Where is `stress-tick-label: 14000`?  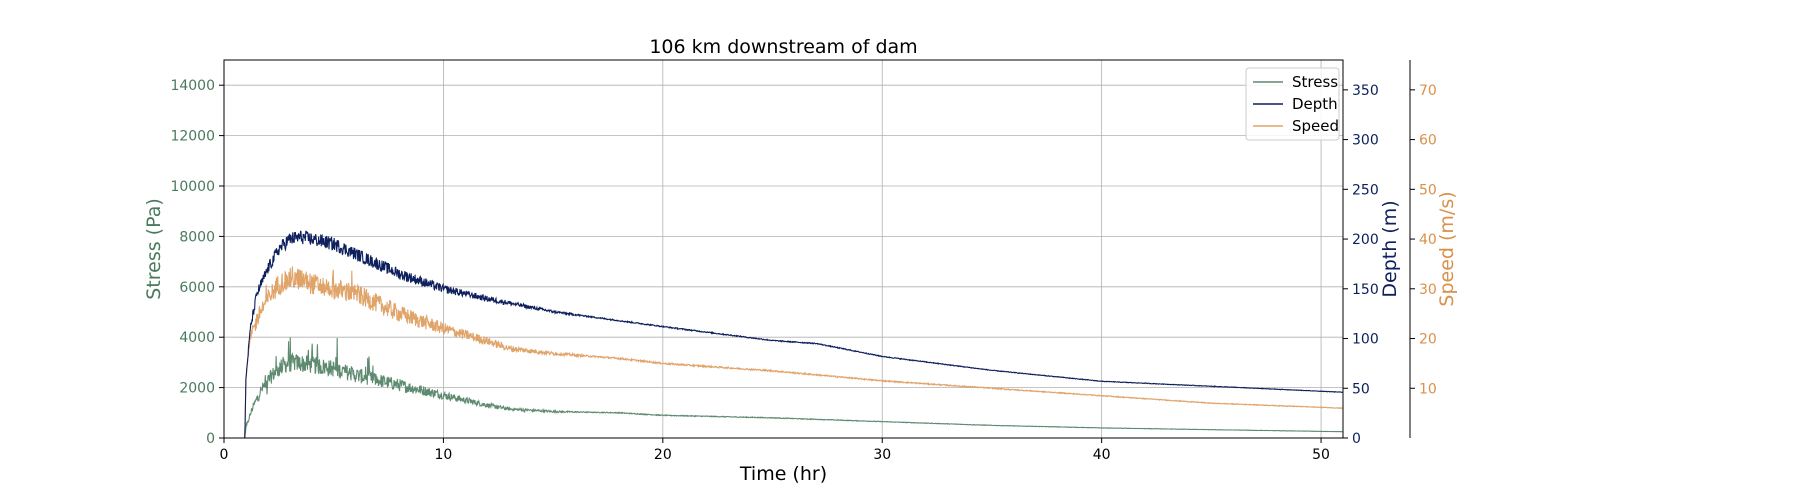
stress-tick-label: 14000 is located at coordinates (192, 86).